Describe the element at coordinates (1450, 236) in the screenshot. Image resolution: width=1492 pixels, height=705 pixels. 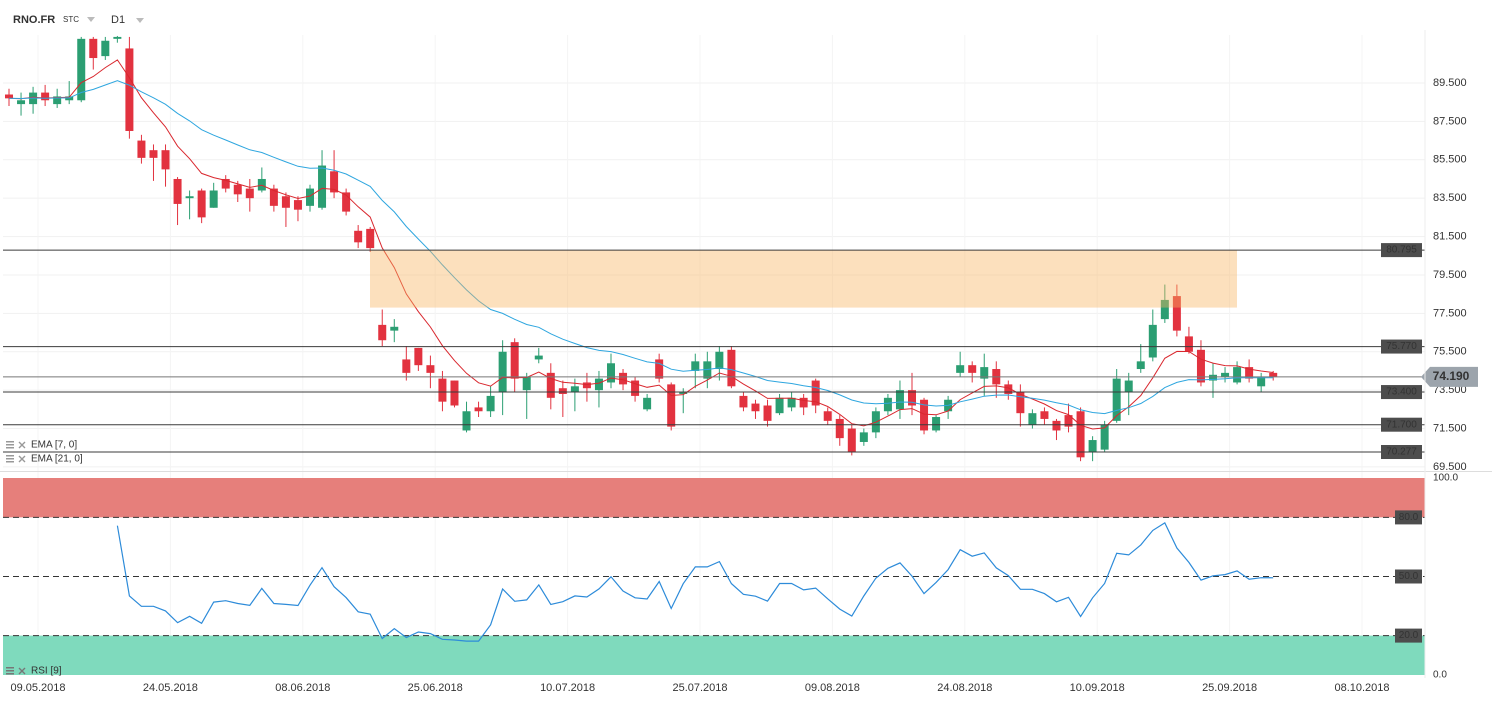
I see `y-tick-label: 81.500` at that location.